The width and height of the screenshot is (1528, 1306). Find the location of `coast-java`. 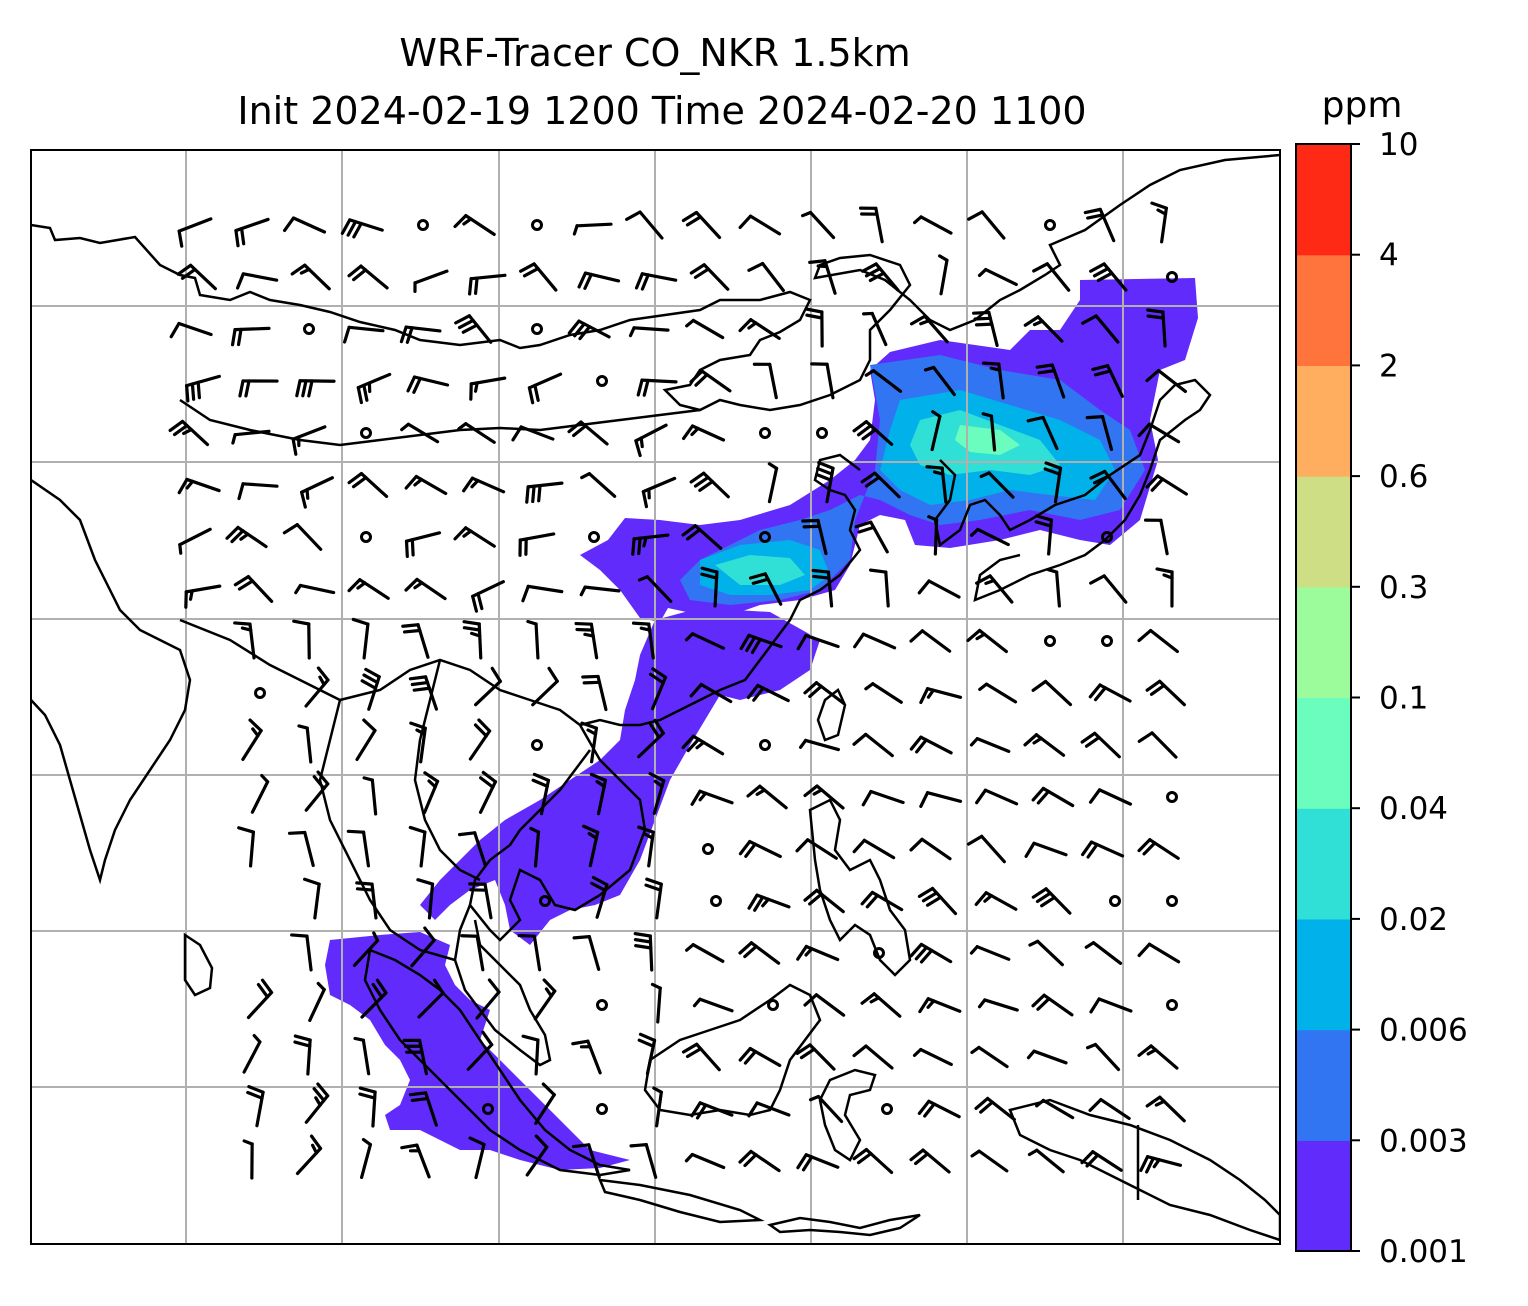

coast-java is located at coordinates (681, 1201).